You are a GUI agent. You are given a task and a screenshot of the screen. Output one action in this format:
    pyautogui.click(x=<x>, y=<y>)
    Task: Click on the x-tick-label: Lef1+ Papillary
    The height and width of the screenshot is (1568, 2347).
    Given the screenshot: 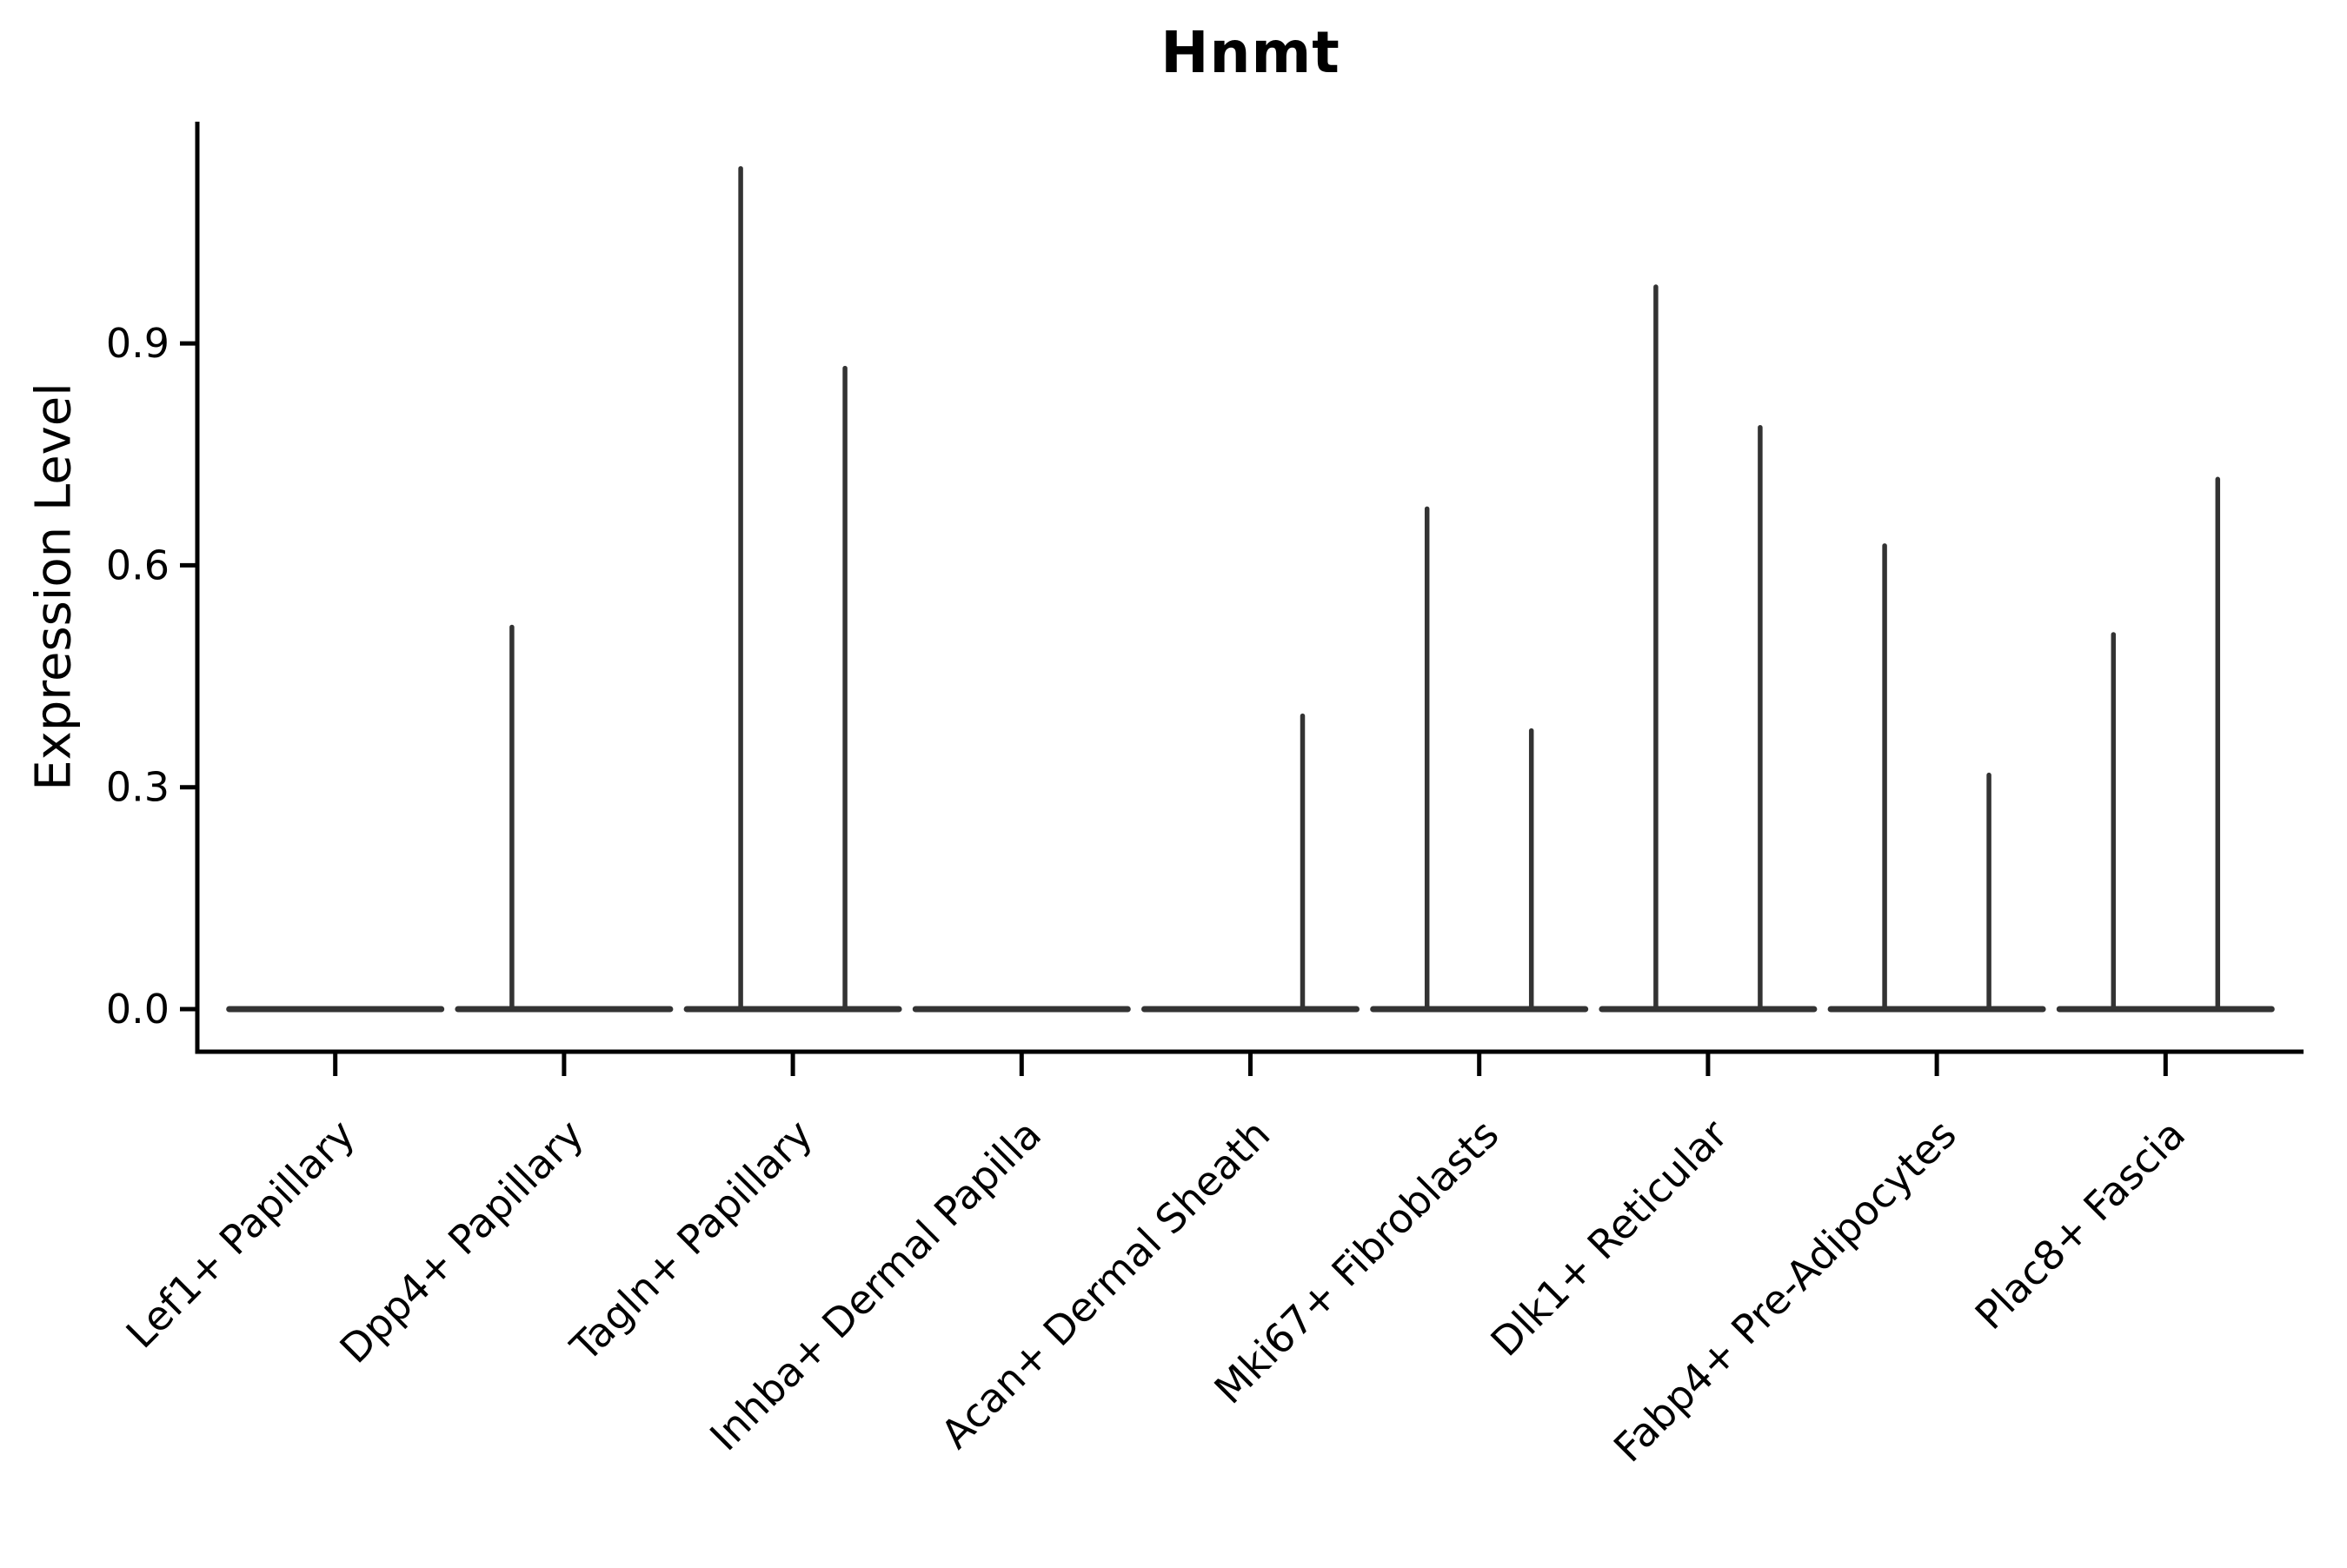 What is the action you would take?
    pyautogui.click(x=240, y=1234)
    